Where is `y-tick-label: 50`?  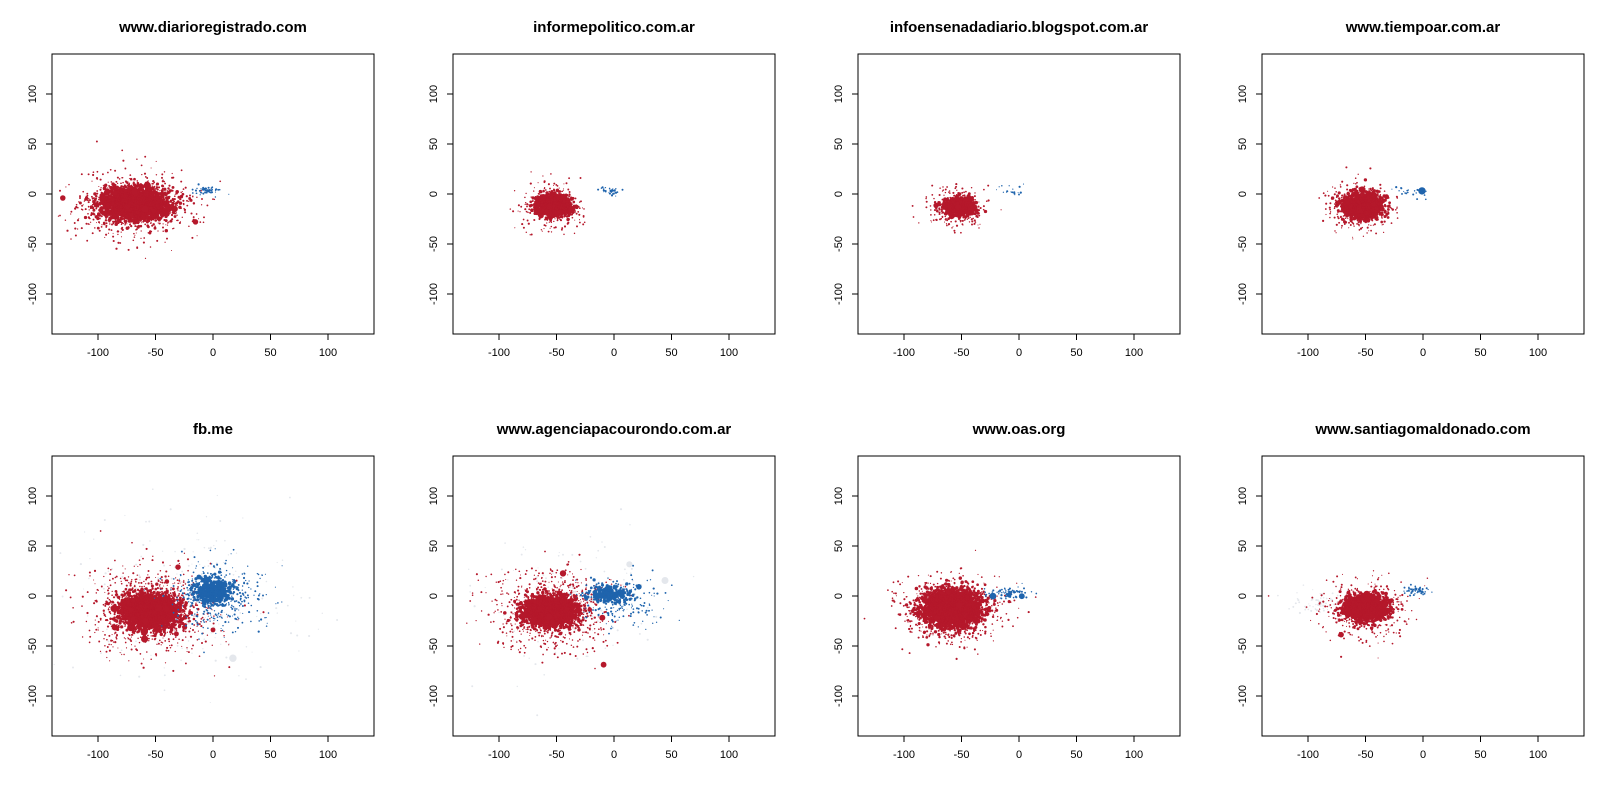 y-tick-label: 50 is located at coordinates (33, 144).